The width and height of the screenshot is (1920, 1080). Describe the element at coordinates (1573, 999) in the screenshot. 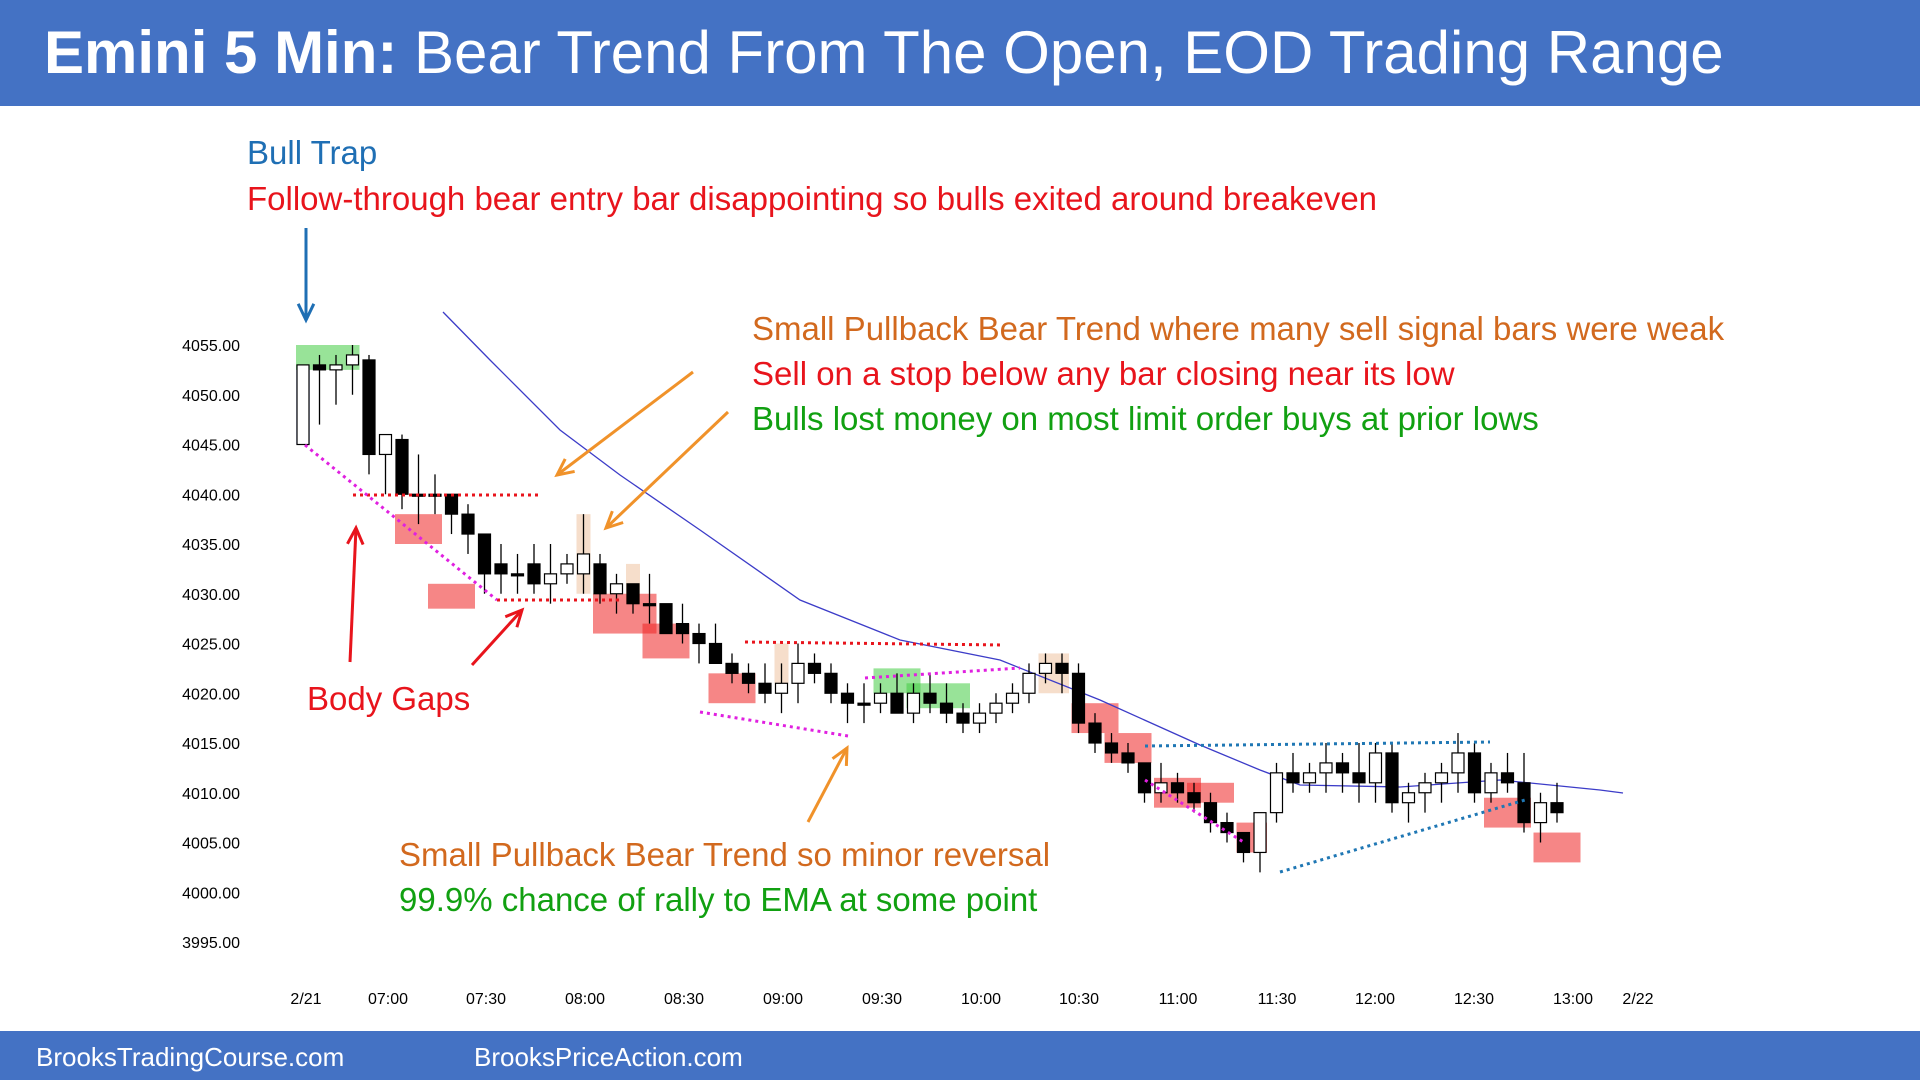

I see `x-tick-label: 13:00` at that location.